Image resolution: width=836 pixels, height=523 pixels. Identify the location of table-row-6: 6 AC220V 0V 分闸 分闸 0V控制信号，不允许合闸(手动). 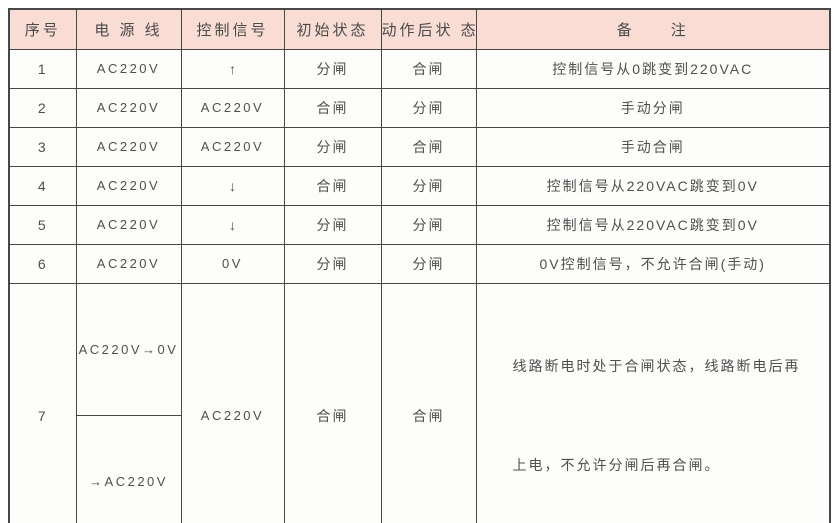
(419, 263).